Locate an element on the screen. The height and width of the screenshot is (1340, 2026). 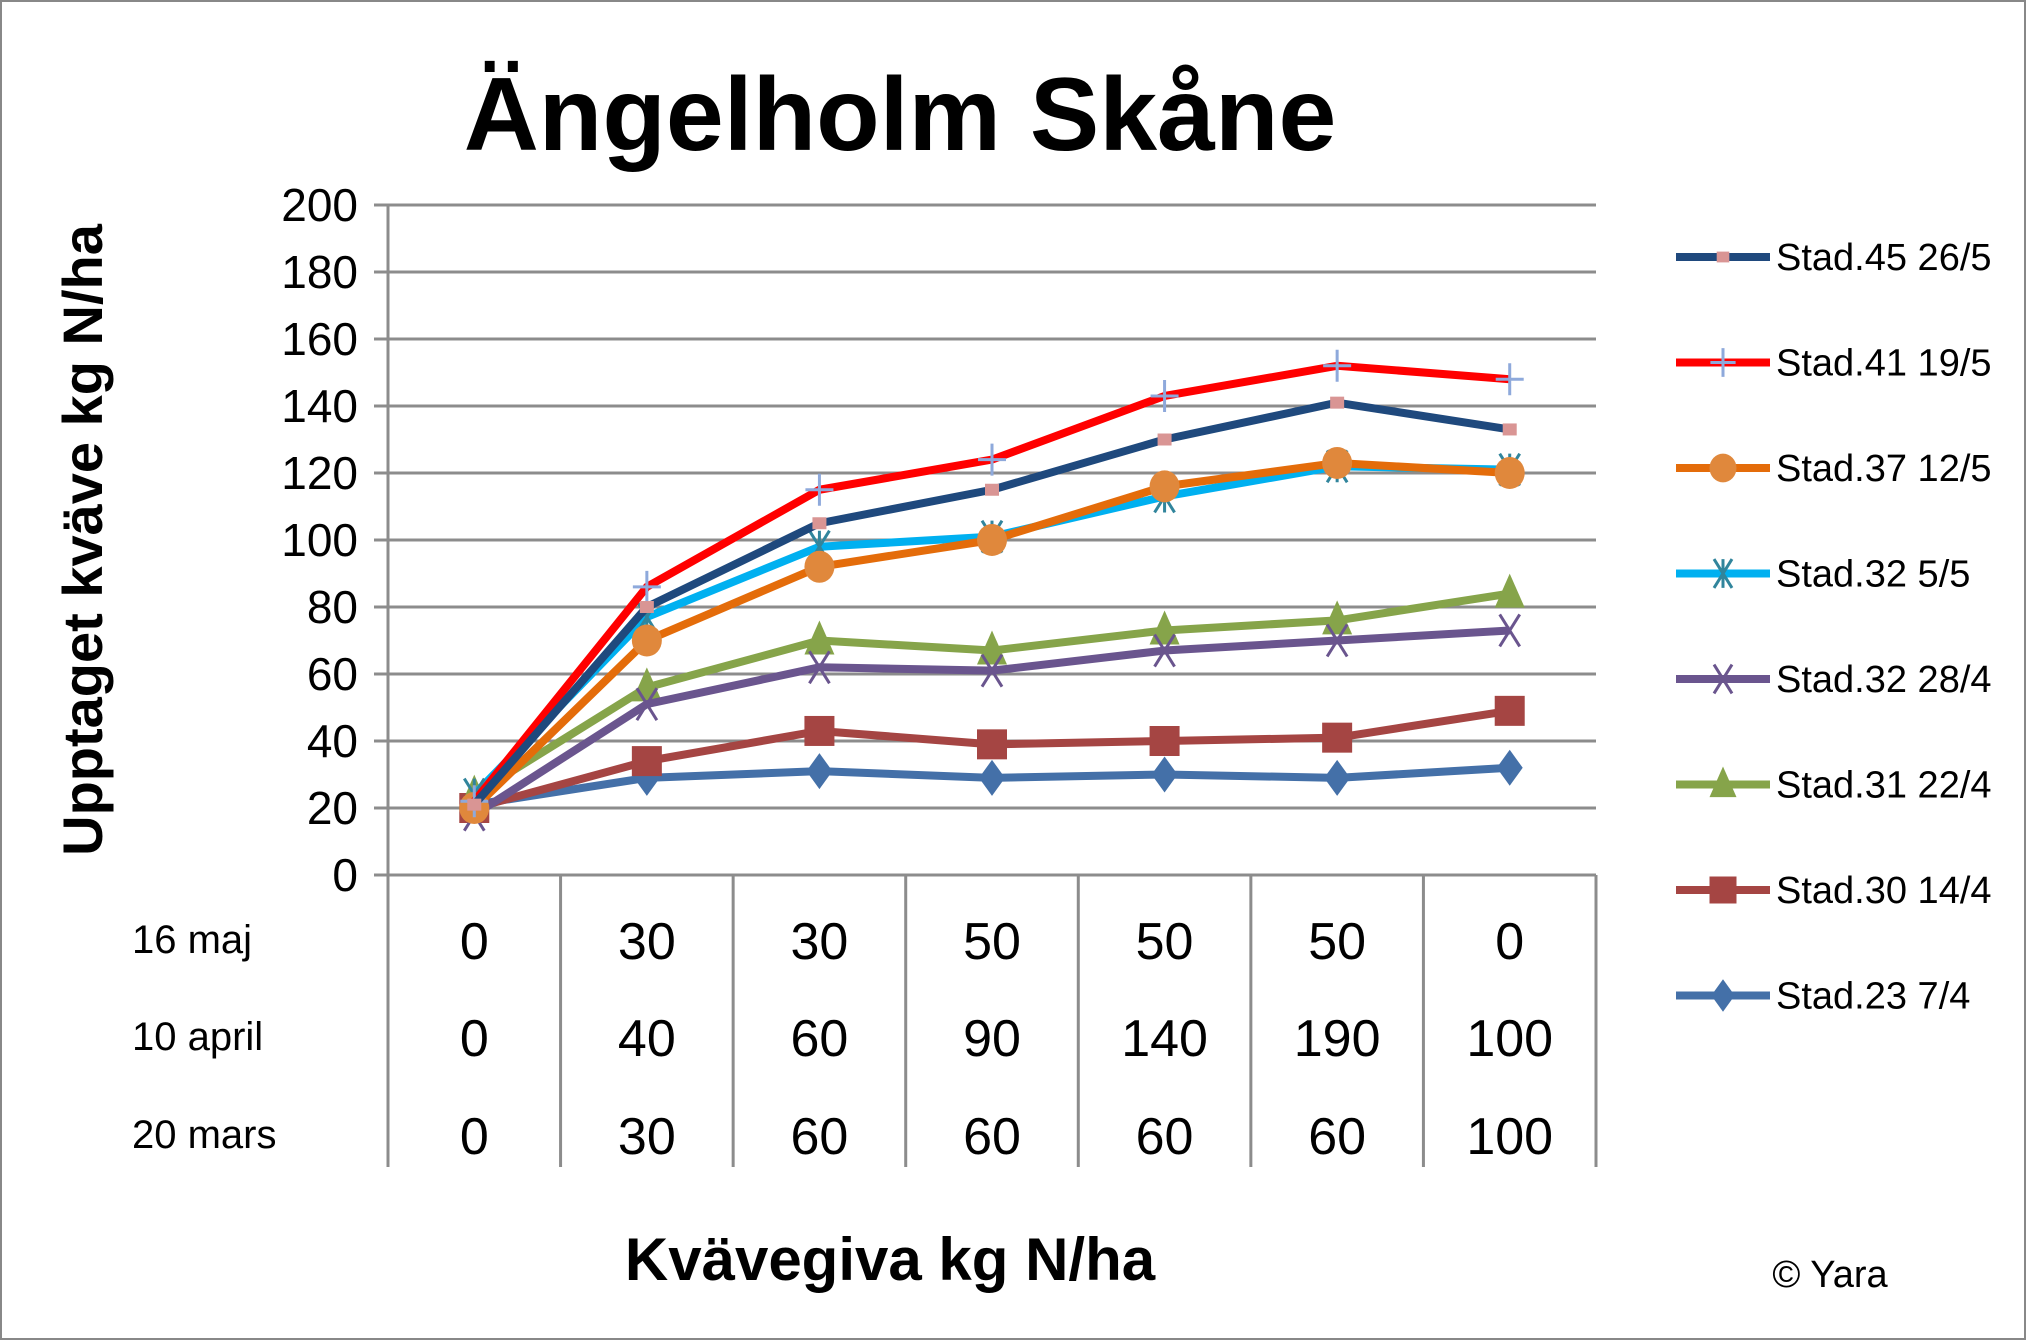
legend-item: Stad.31 22/4 is located at coordinates (1834, 786).